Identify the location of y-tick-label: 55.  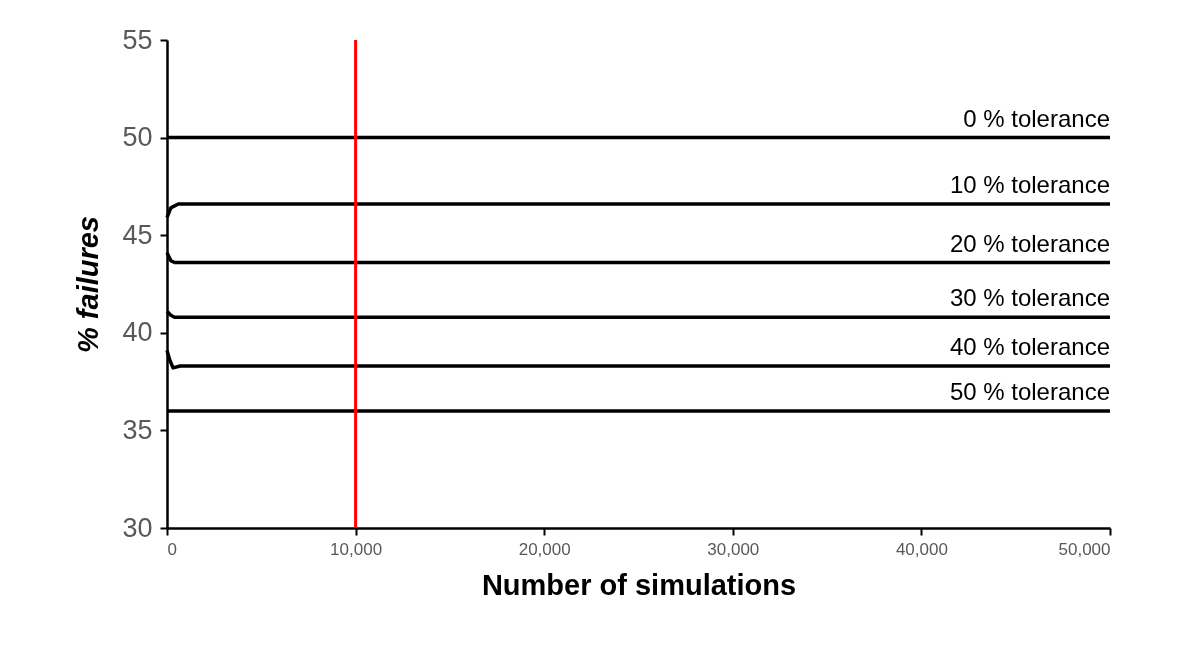
(137, 39).